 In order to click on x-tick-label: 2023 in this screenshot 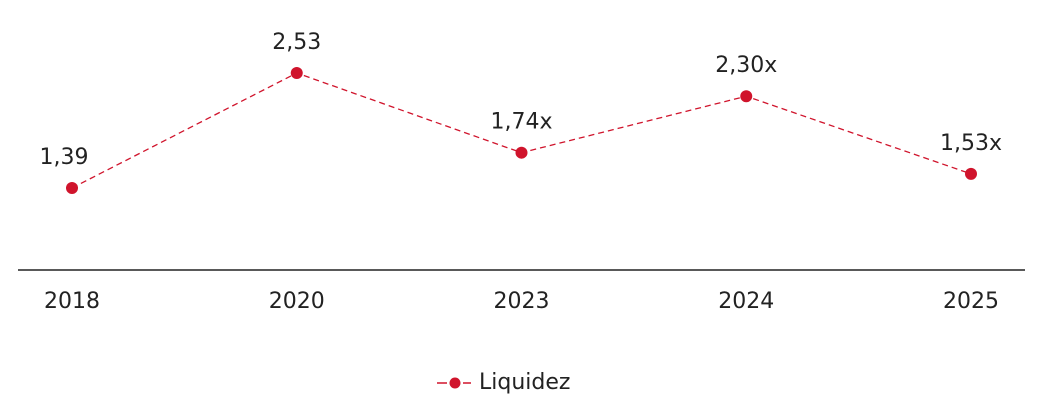, I will do `click(522, 301)`.